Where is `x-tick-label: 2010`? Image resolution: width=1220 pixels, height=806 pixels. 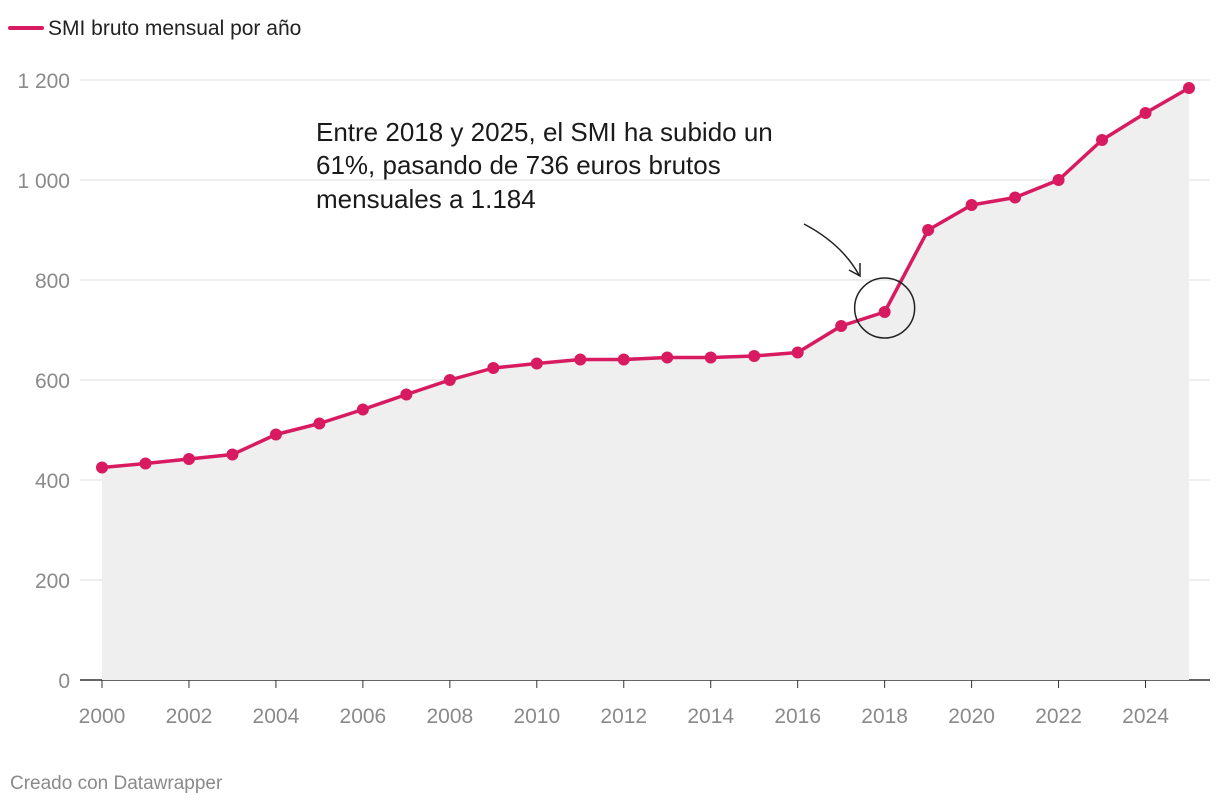 x-tick-label: 2010 is located at coordinates (536, 716).